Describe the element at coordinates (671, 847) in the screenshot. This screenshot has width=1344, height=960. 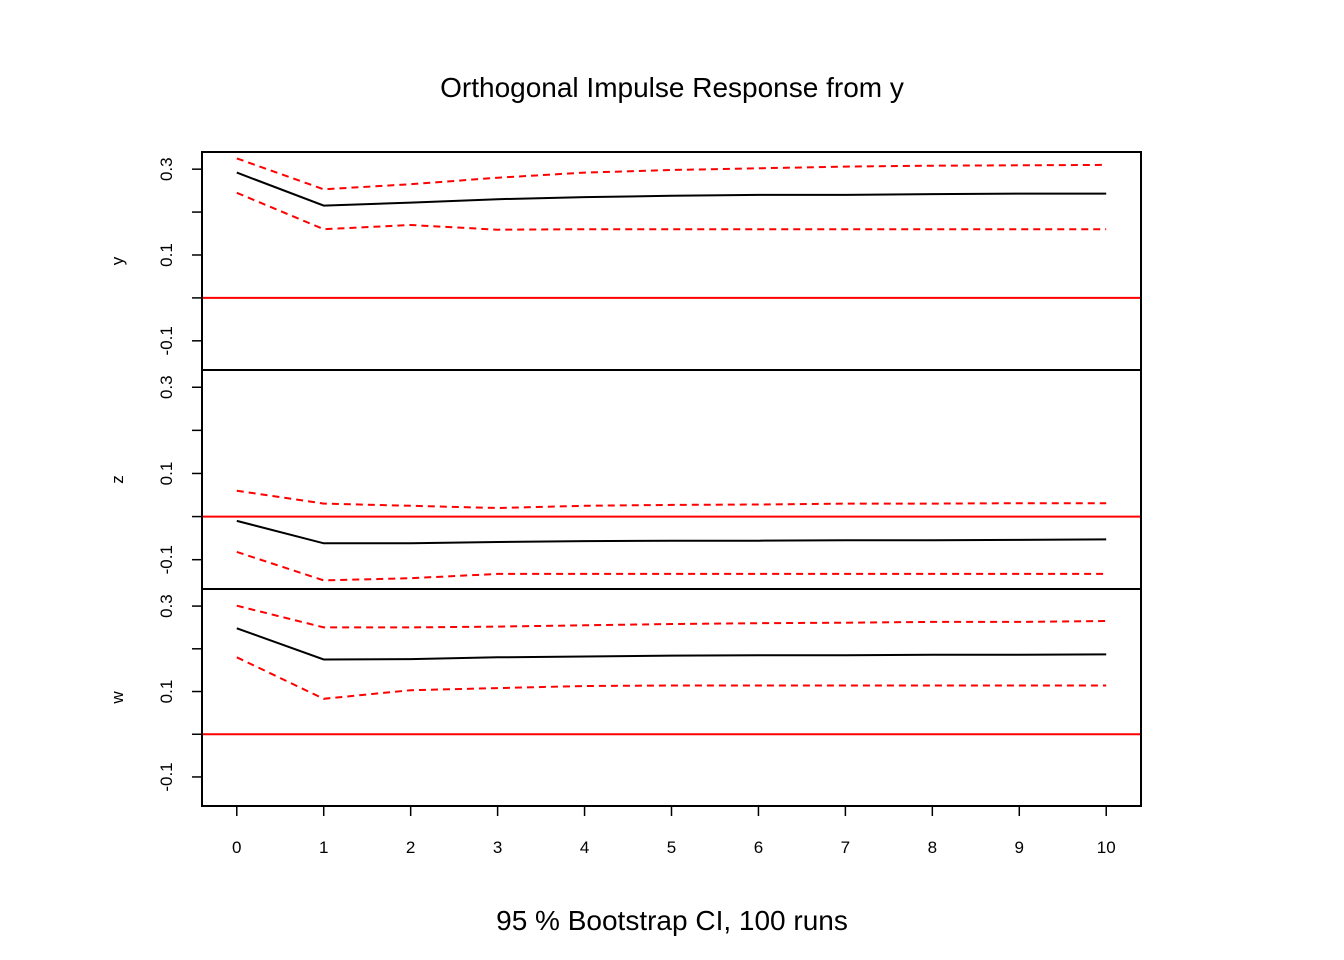
I see `x-tick-label: 5` at that location.